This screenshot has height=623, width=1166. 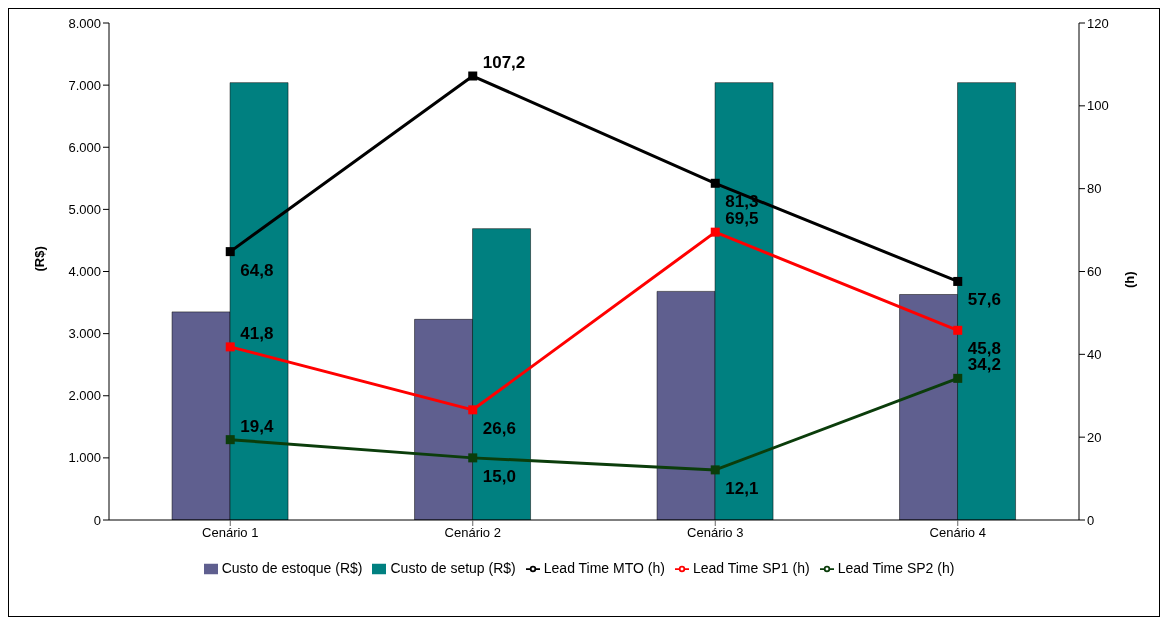 What do you see at coordinates (1094, 437) in the screenshot?
I see `y2-tick-label: 20` at bounding box center [1094, 437].